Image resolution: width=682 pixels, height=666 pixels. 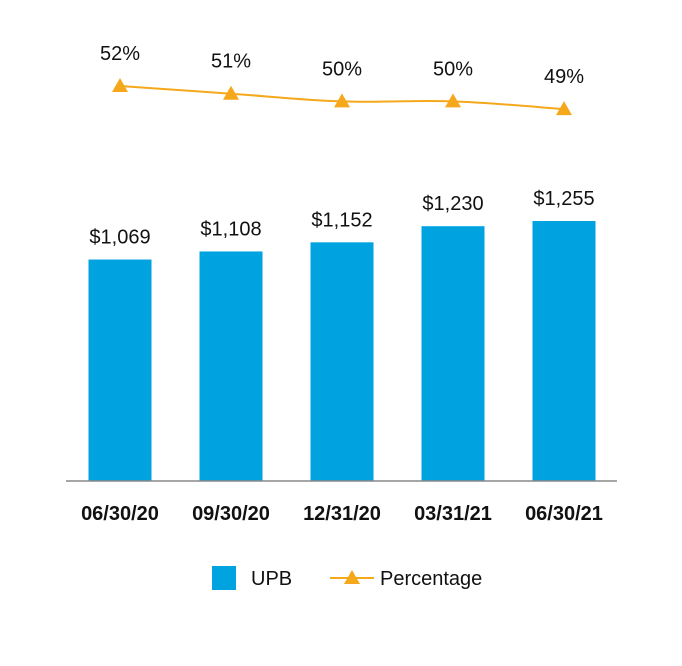 What do you see at coordinates (341, 220) in the screenshot?
I see `upb-value-label: $1,152` at bounding box center [341, 220].